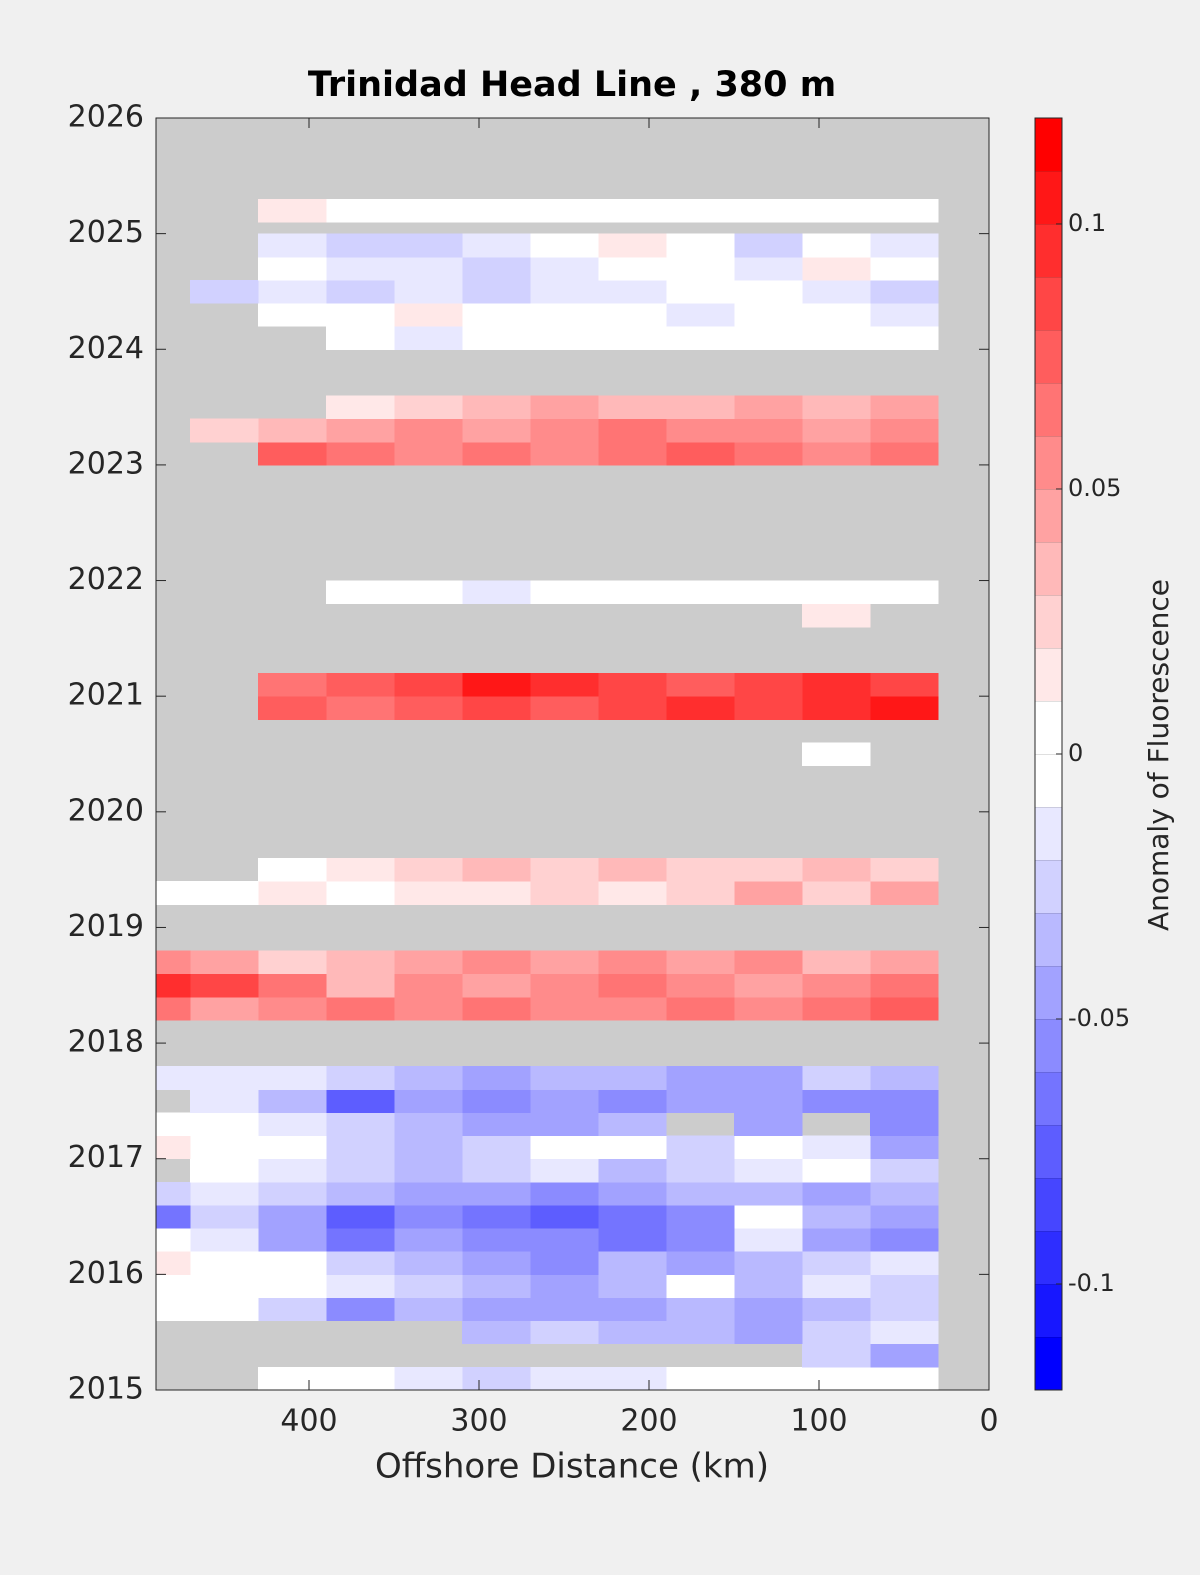 This screenshot has width=1200, height=1575. Describe the element at coordinates (106, 1389) in the screenshot. I see `y-tick-label: 2015` at that location.